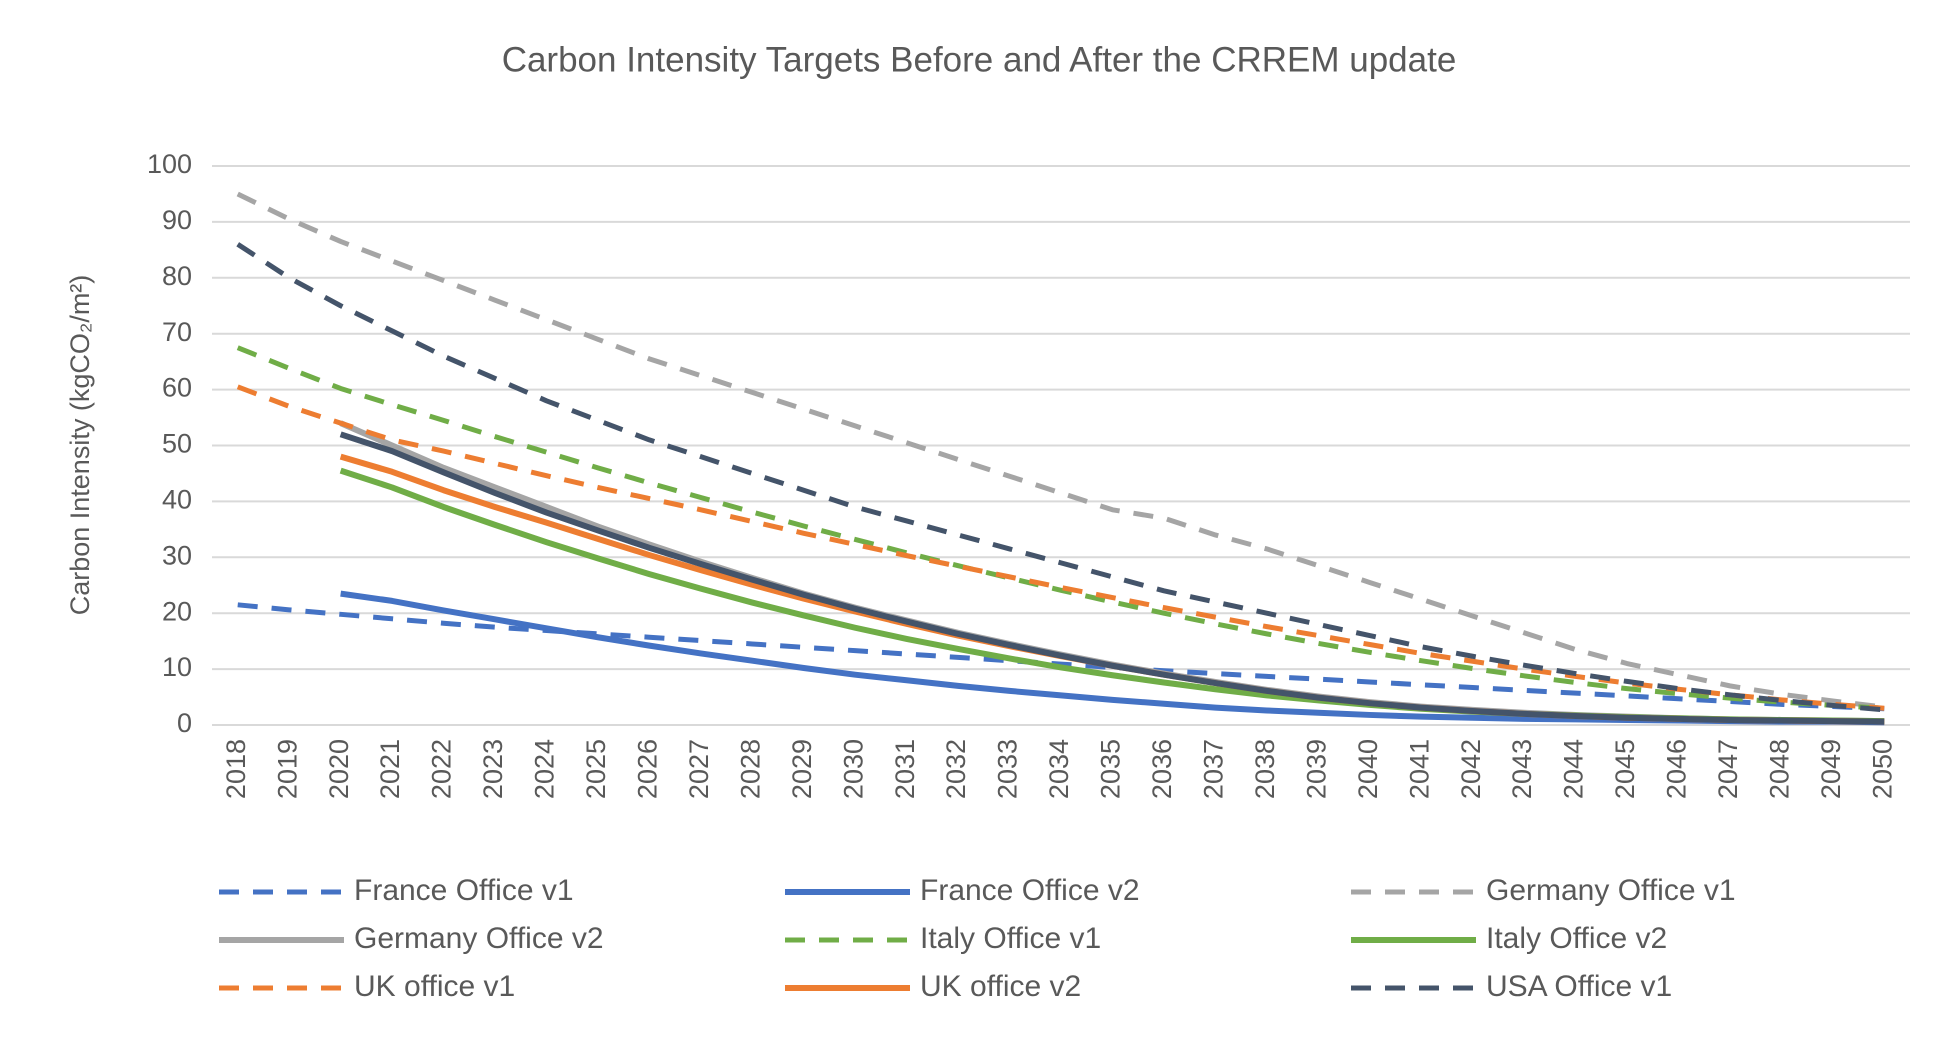 The image size is (1949, 1039). What do you see at coordinates (1030, 890) in the screenshot?
I see `legend-label: France Office v2` at bounding box center [1030, 890].